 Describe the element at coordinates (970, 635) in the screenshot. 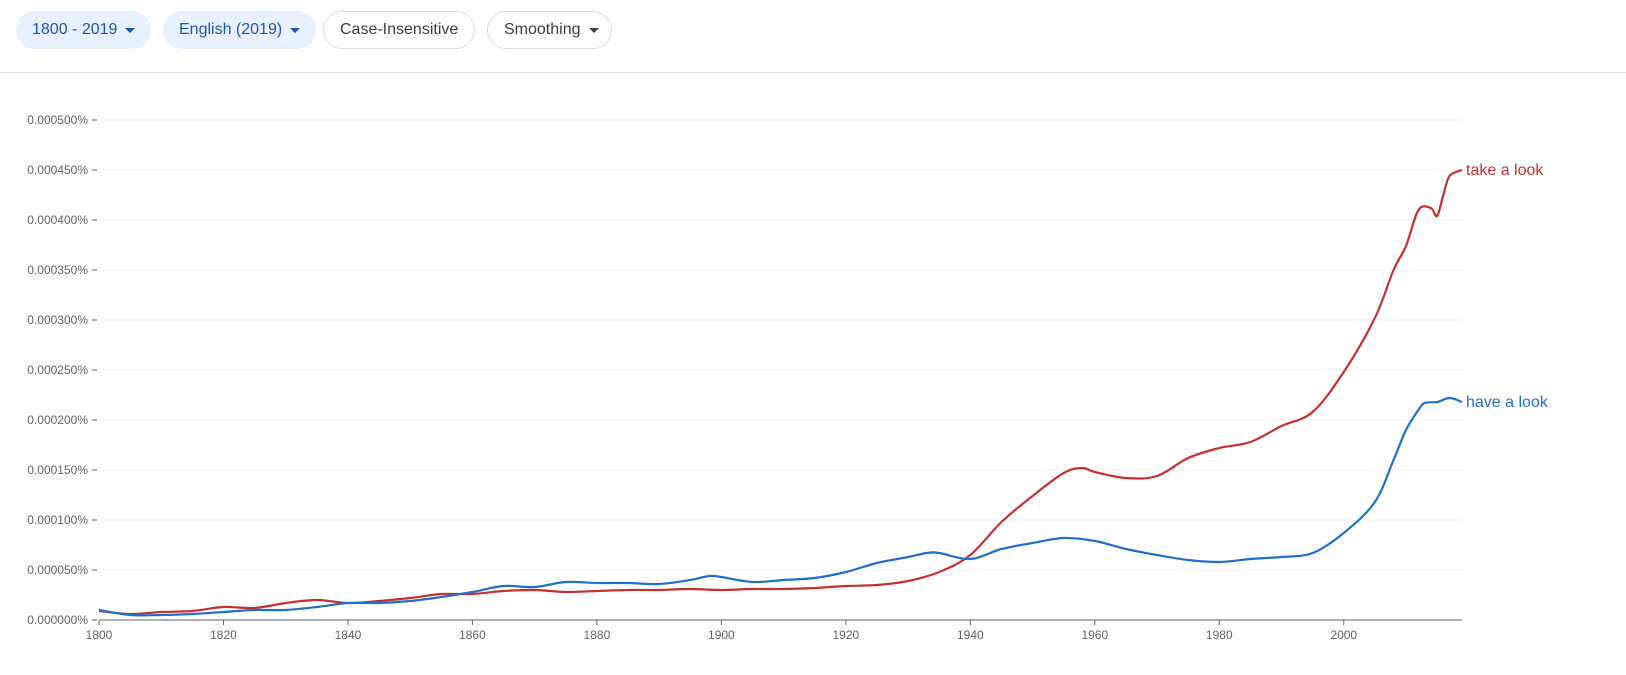

I see `x-tick-label: 1940` at that location.